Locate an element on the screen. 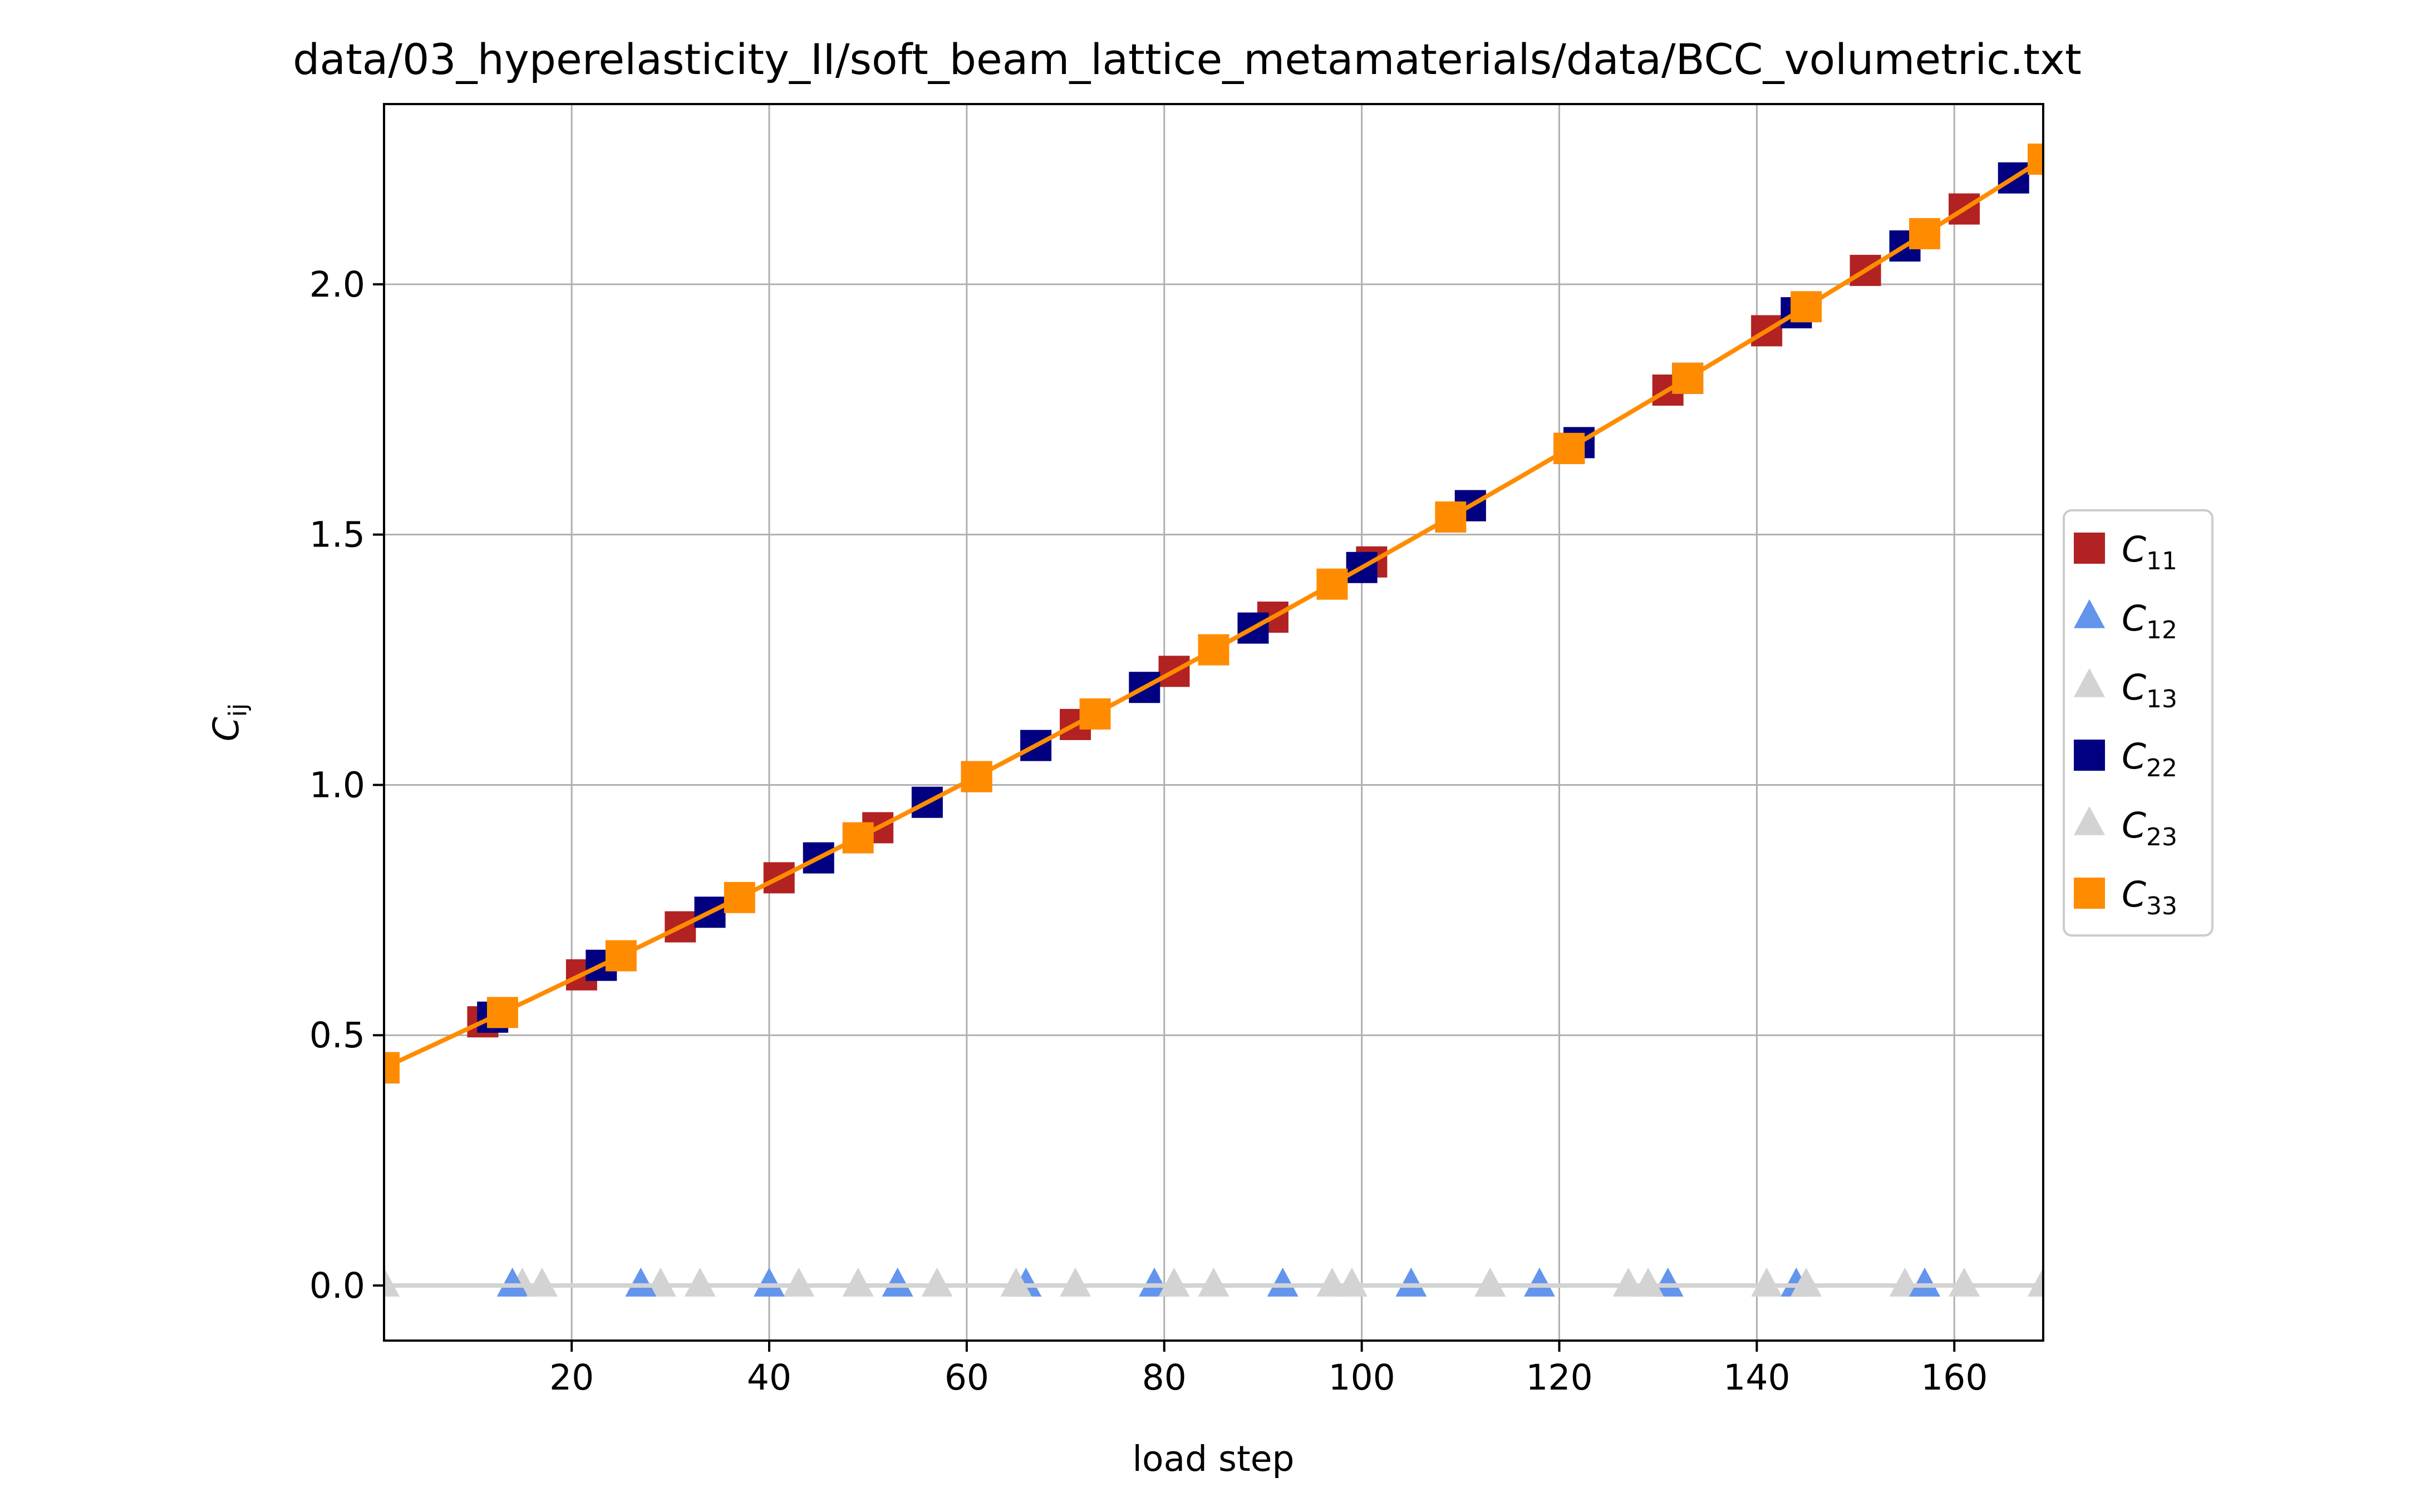  legend-item-c22: C22 is located at coordinates (2125, 759).